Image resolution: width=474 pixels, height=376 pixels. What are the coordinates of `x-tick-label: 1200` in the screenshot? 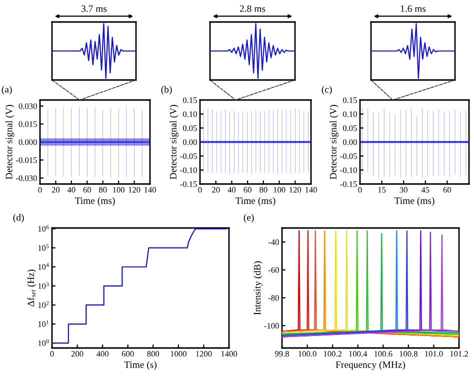 It's located at (204, 354).